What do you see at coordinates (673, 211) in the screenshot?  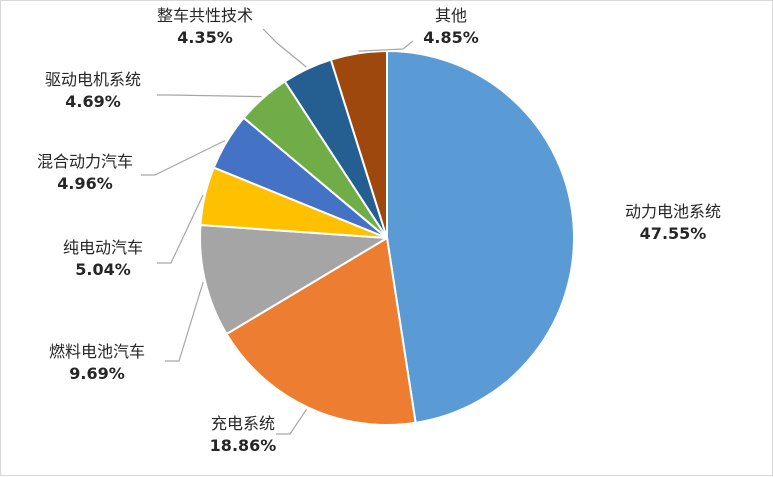 I see `slice-category-label: 动力电池系统` at bounding box center [673, 211].